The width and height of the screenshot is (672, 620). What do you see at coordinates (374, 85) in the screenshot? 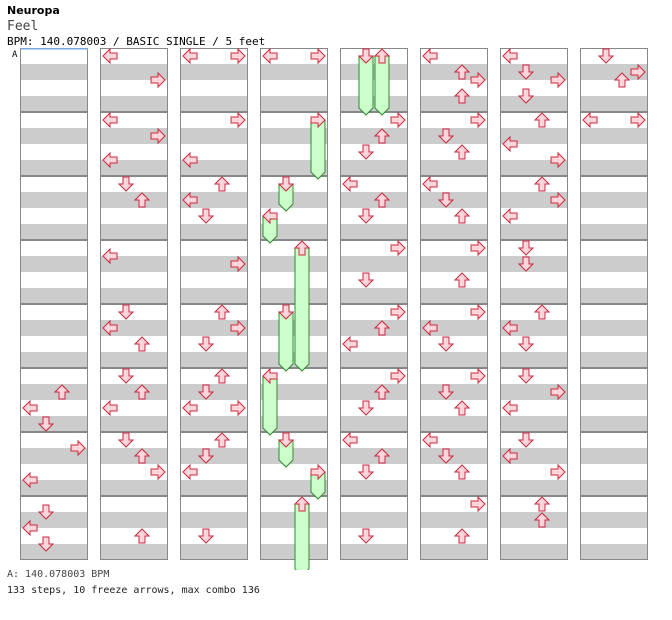
I see `freeze-layer` at bounding box center [374, 85].